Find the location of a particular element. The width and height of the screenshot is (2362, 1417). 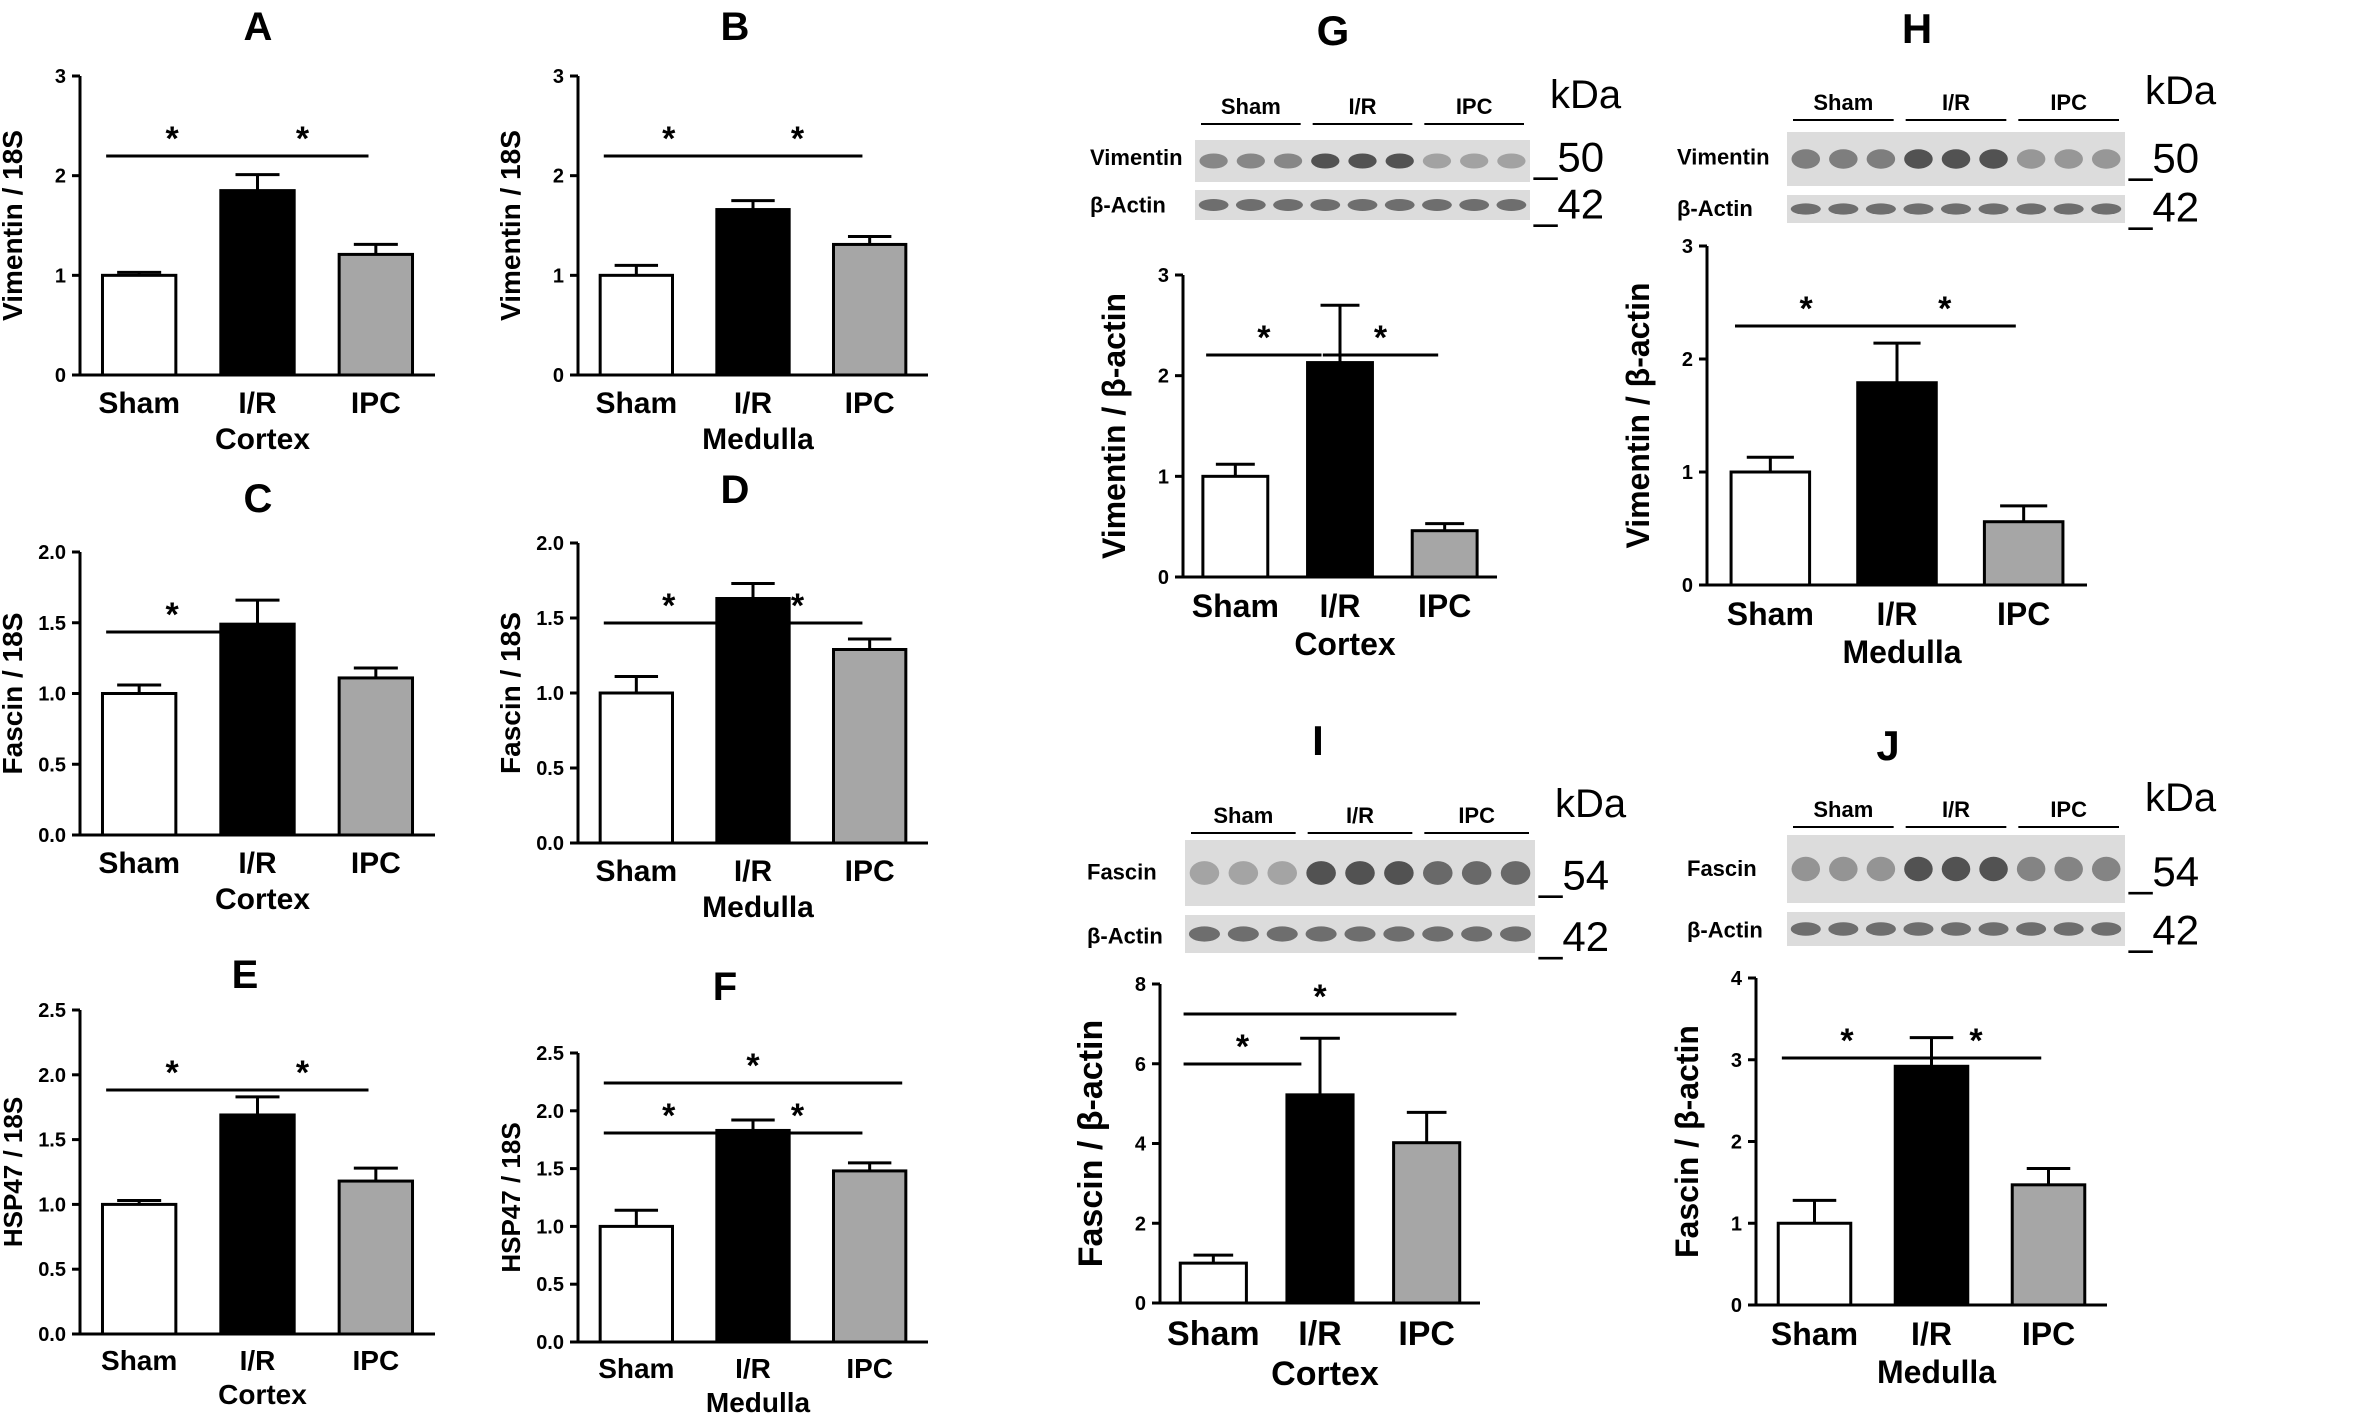

y-tick-label: 2.5 is located at coordinates (550, 1054).